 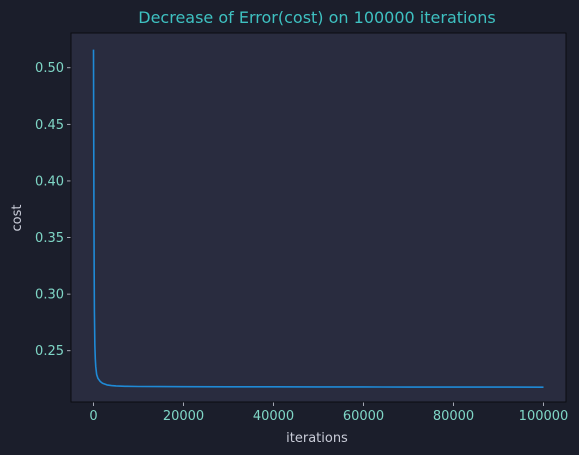 I want to click on x-axis-label: iterations, so click(x=317, y=438).